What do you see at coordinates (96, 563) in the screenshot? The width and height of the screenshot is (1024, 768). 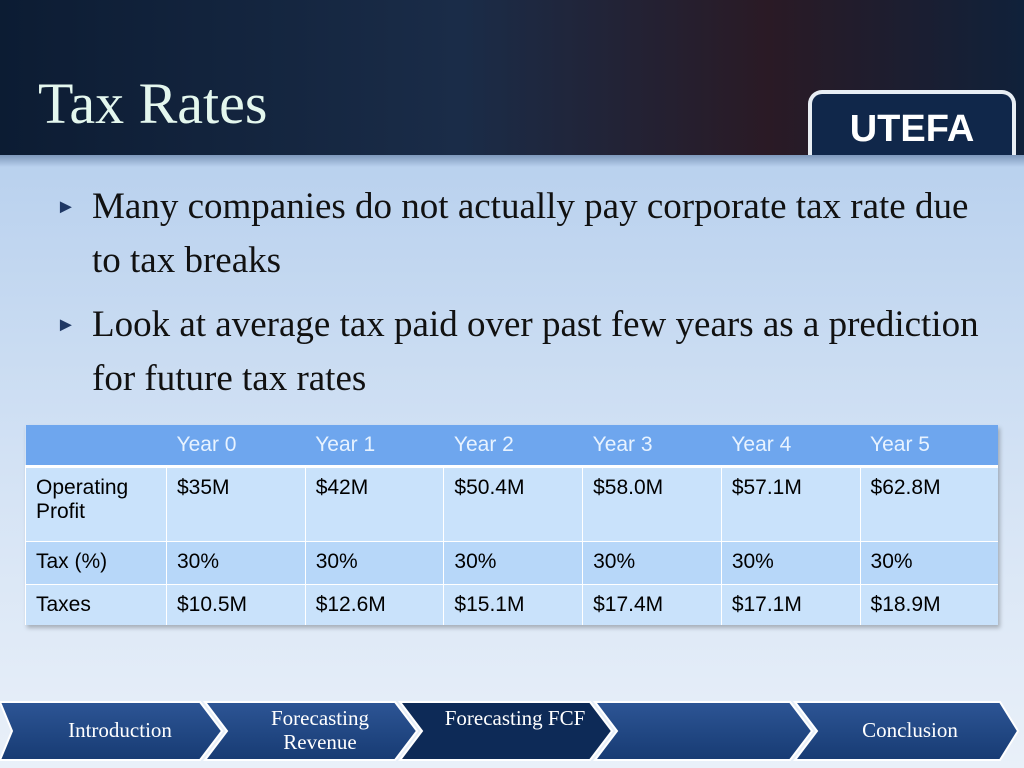 I see `row-label: Tax (%)` at bounding box center [96, 563].